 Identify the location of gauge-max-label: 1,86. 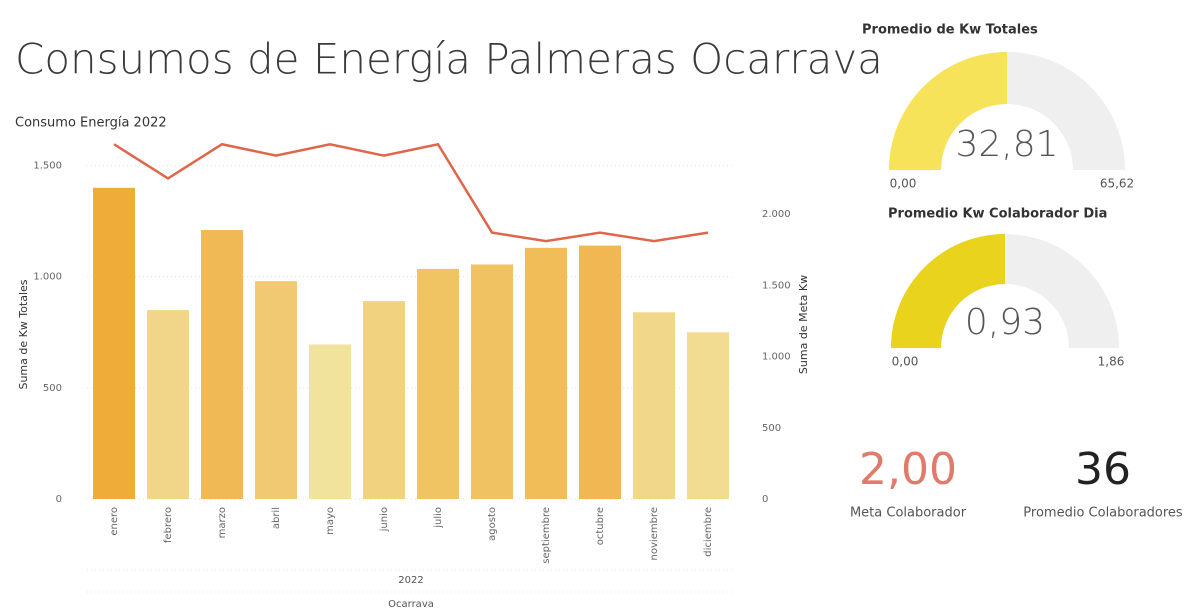
(1111, 362).